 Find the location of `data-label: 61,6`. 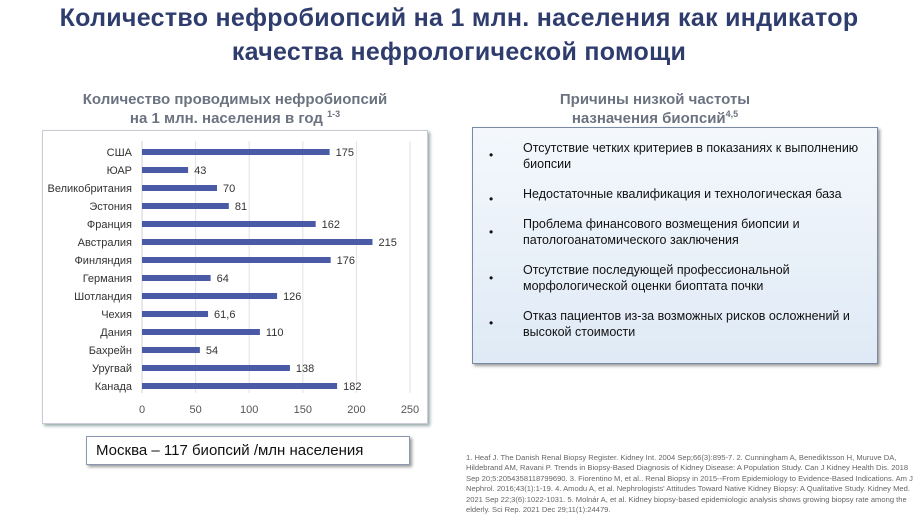

data-label: 61,6 is located at coordinates (224, 315).